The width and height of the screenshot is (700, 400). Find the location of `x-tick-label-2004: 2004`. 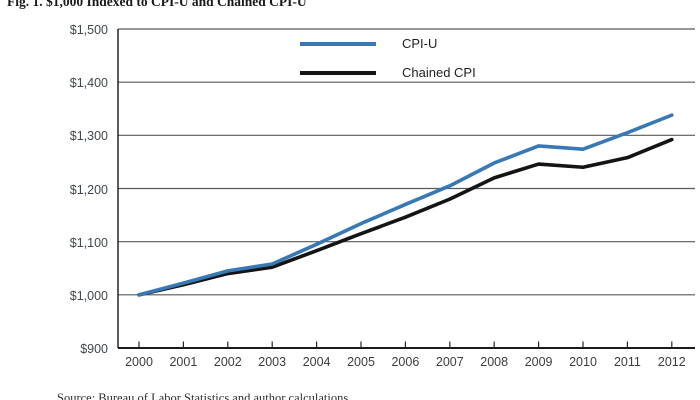

x-tick-label-2004: 2004 is located at coordinates (316, 362).